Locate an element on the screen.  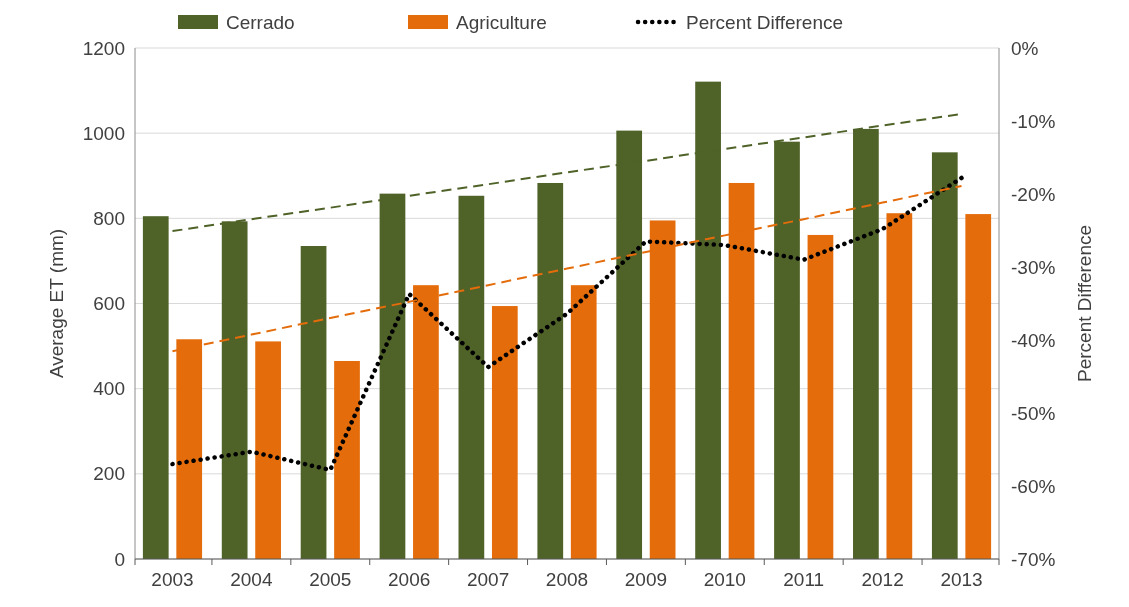
x-tick-label: 2003 is located at coordinates (172, 579).